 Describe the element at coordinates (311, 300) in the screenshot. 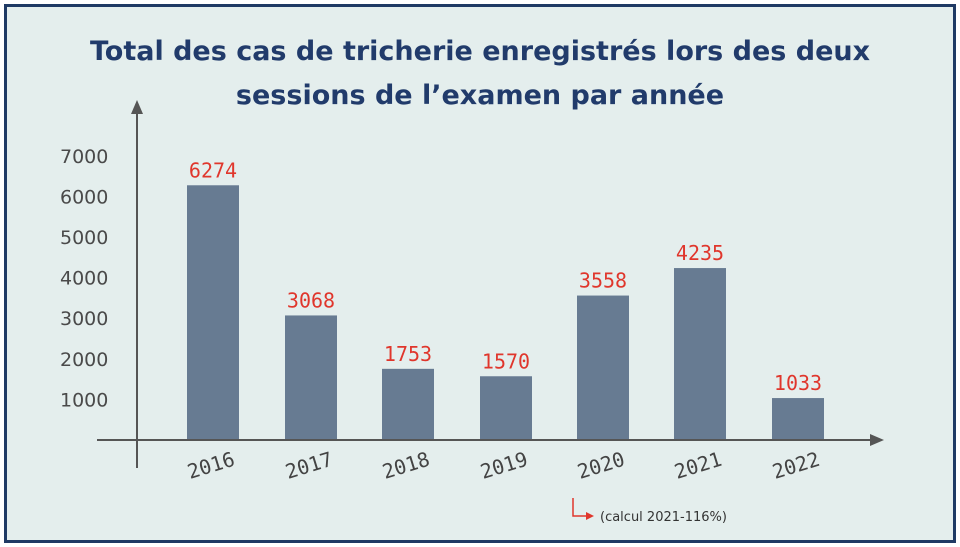

I see `data-label-2017: 3068` at that location.